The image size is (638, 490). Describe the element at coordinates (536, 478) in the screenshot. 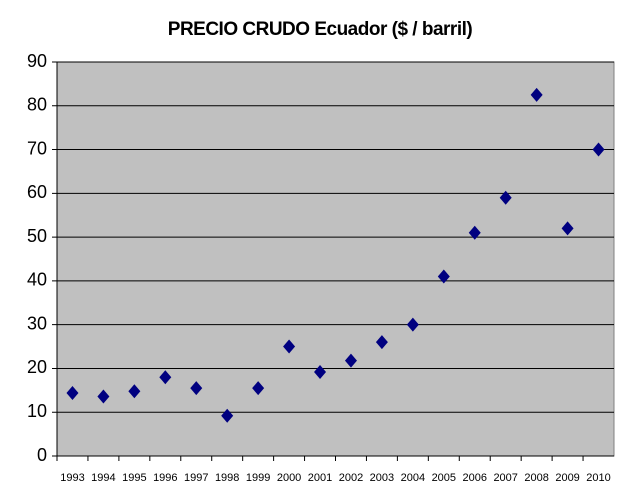

I see `x-tick-label: 2008` at that location.